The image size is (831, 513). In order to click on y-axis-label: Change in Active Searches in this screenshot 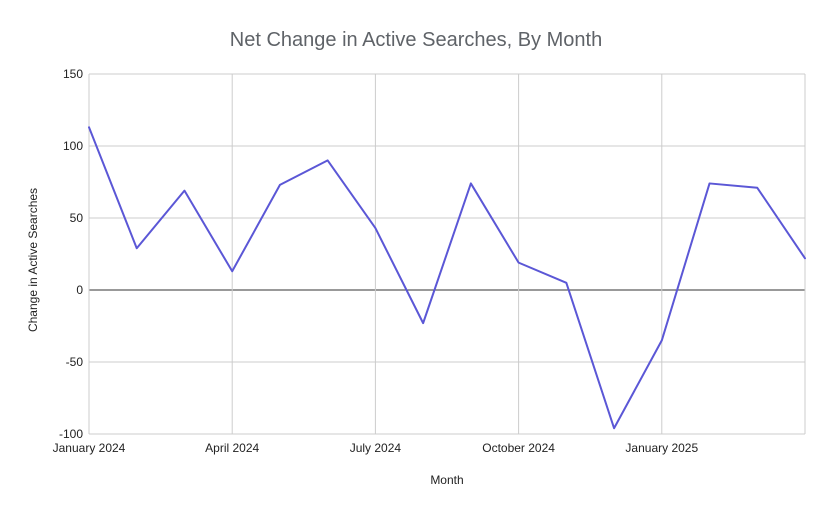, I will do `click(33, 260)`.